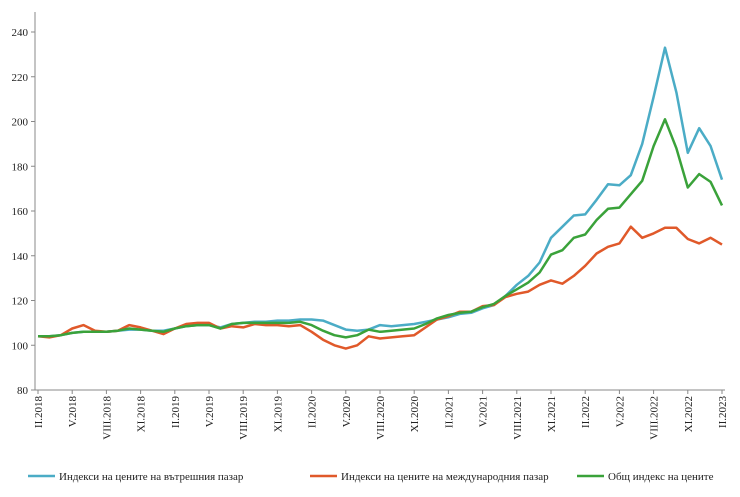  I want to click on x-tick-label: V.2018, so click(73, 412).